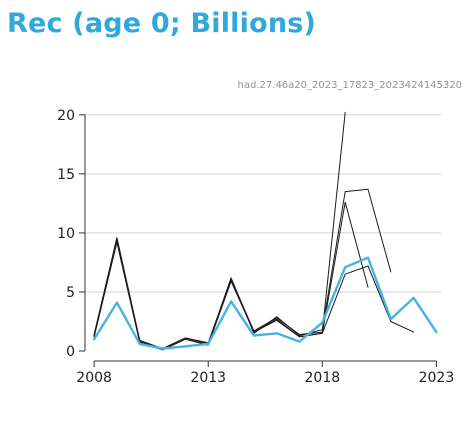 The image size is (473, 424). What do you see at coordinates (94, 378) in the screenshot?
I see `x-tick-label: 2008` at bounding box center [94, 378].